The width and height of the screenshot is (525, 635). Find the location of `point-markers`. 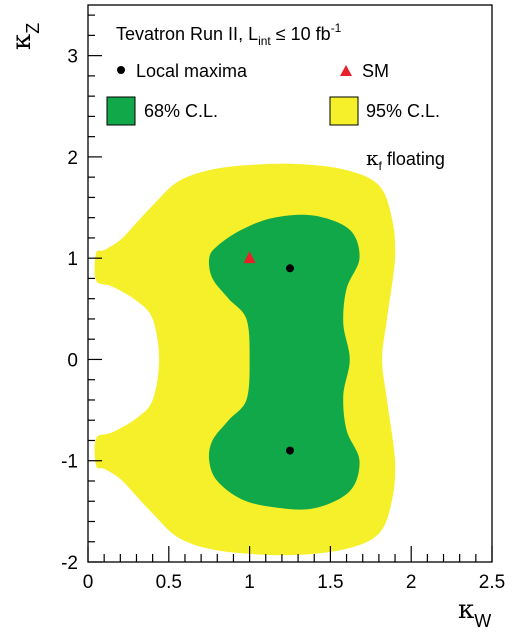

point-markers is located at coordinates (268, 353).